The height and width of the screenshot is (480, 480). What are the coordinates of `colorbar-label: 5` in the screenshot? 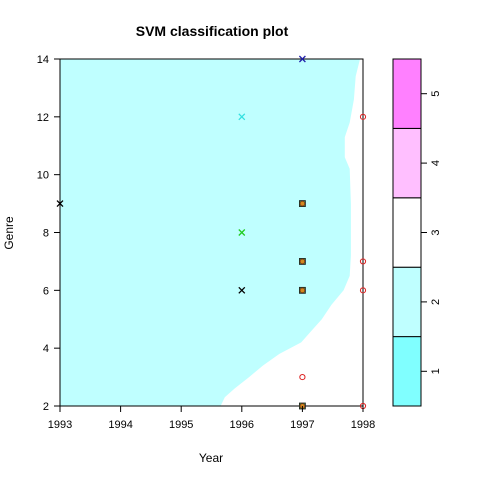 It's located at (436, 94).